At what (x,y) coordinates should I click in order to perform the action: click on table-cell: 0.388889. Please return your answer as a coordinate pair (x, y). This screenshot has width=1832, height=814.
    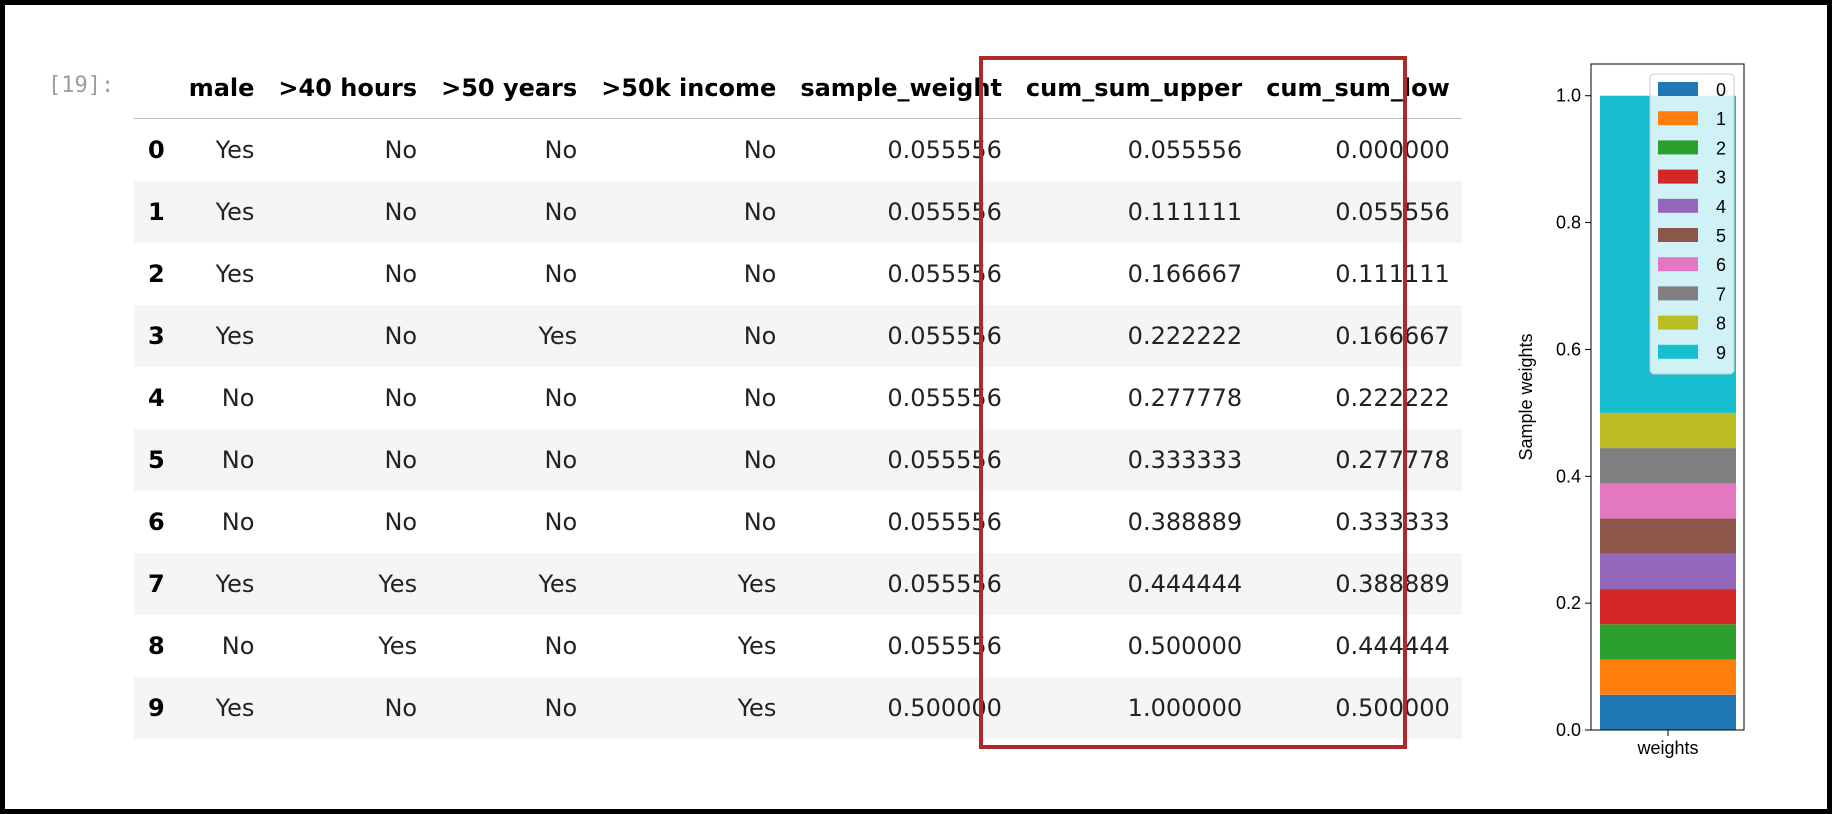
    Looking at the image, I should click on (1185, 522).